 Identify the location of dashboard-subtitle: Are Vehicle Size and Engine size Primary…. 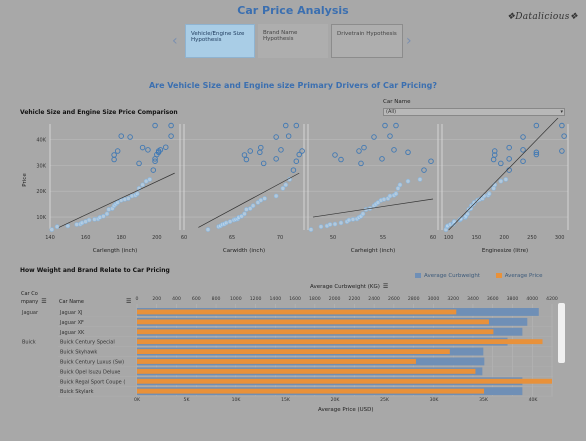
(293, 85).